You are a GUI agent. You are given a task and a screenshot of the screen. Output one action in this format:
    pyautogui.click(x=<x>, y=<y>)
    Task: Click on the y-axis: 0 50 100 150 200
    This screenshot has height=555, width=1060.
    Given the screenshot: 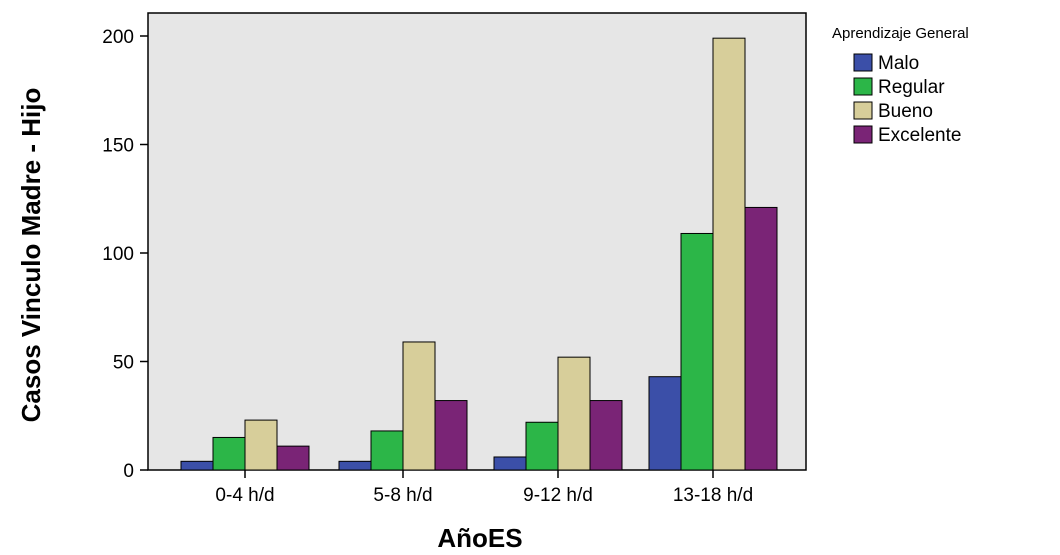 What is the action you would take?
    pyautogui.click(x=125, y=254)
    